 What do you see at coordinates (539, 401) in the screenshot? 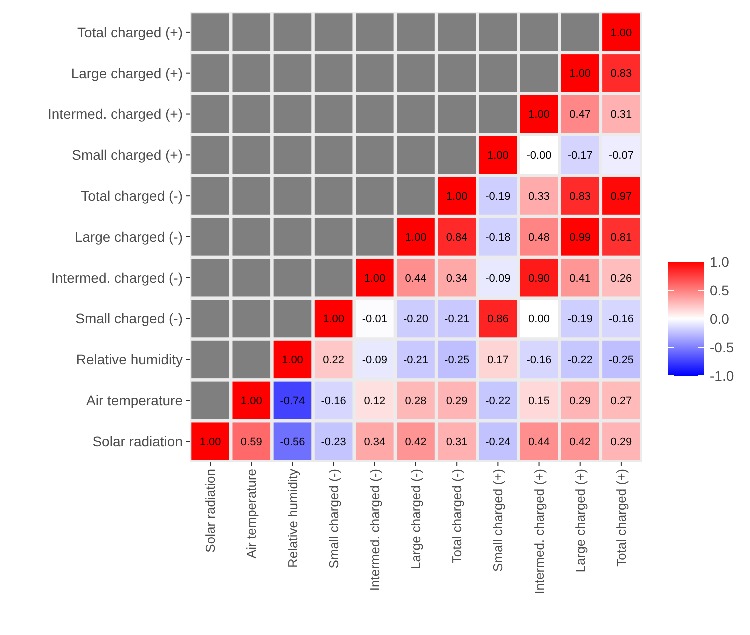
I see `data-label: 0.15` at bounding box center [539, 401].